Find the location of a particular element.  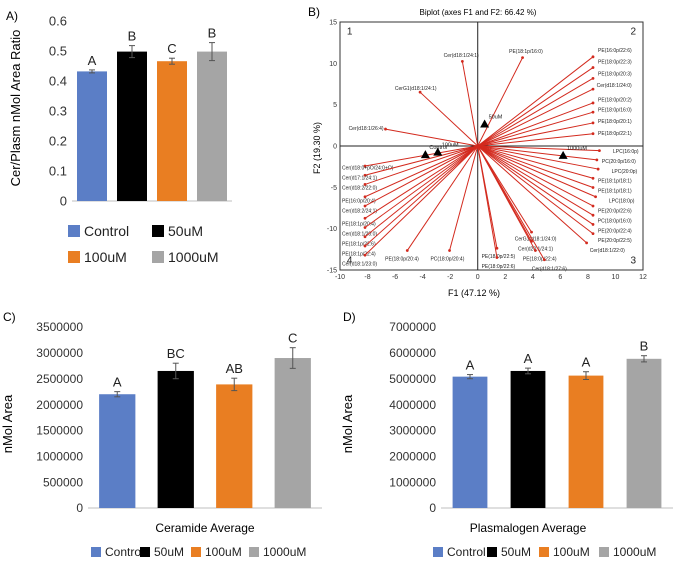

biplot-loading-label: LPC(18:0p) is located at coordinates (622, 202).